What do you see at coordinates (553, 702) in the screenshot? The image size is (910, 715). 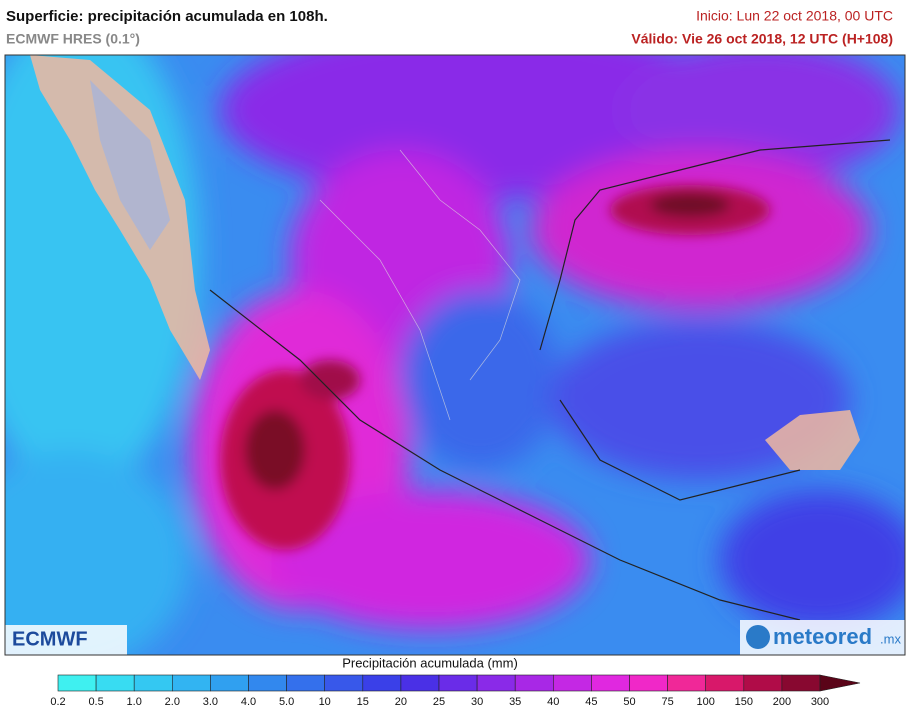 I see `legend-tick-label: 40` at bounding box center [553, 702].